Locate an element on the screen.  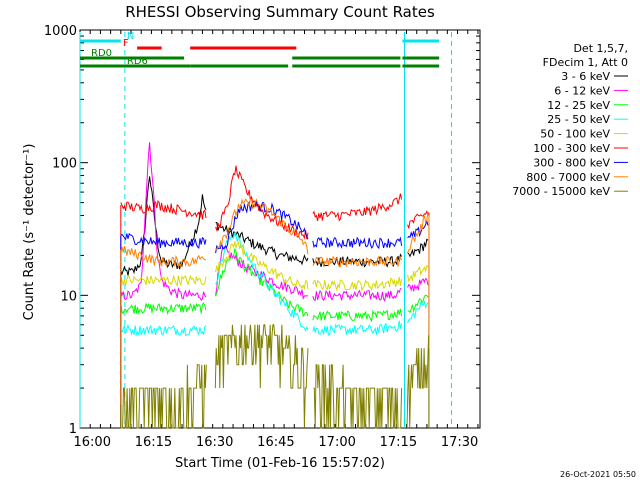
x-tick-label: 16:45 is located at coordinates (275, 442).